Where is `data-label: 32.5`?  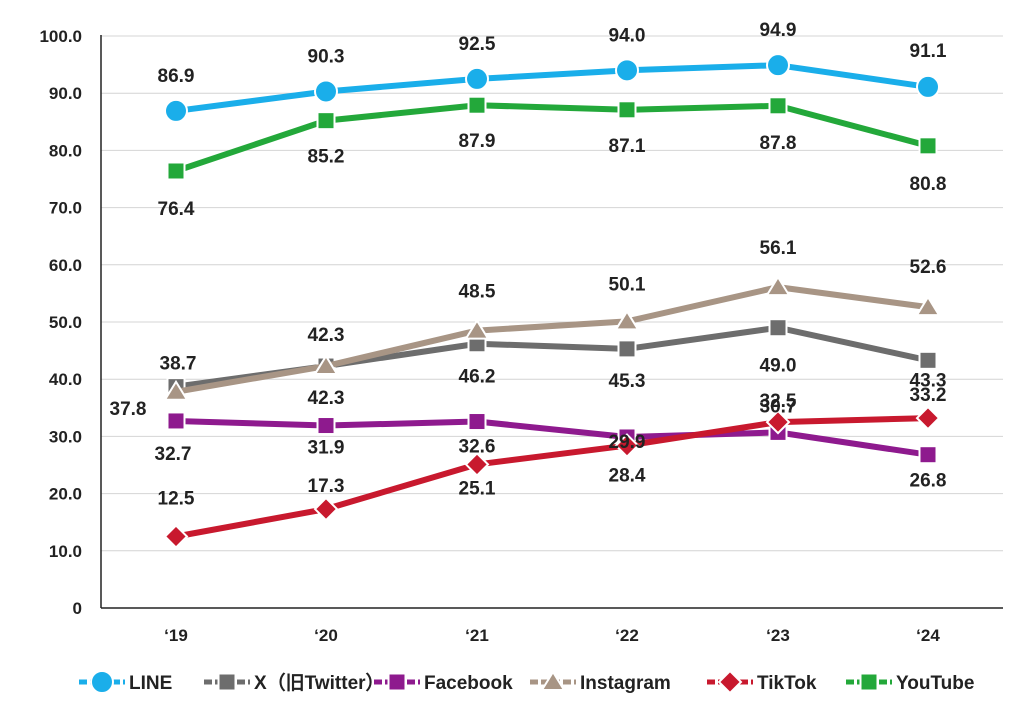
data-label: 32.5 is located at coordinates (778, 401).